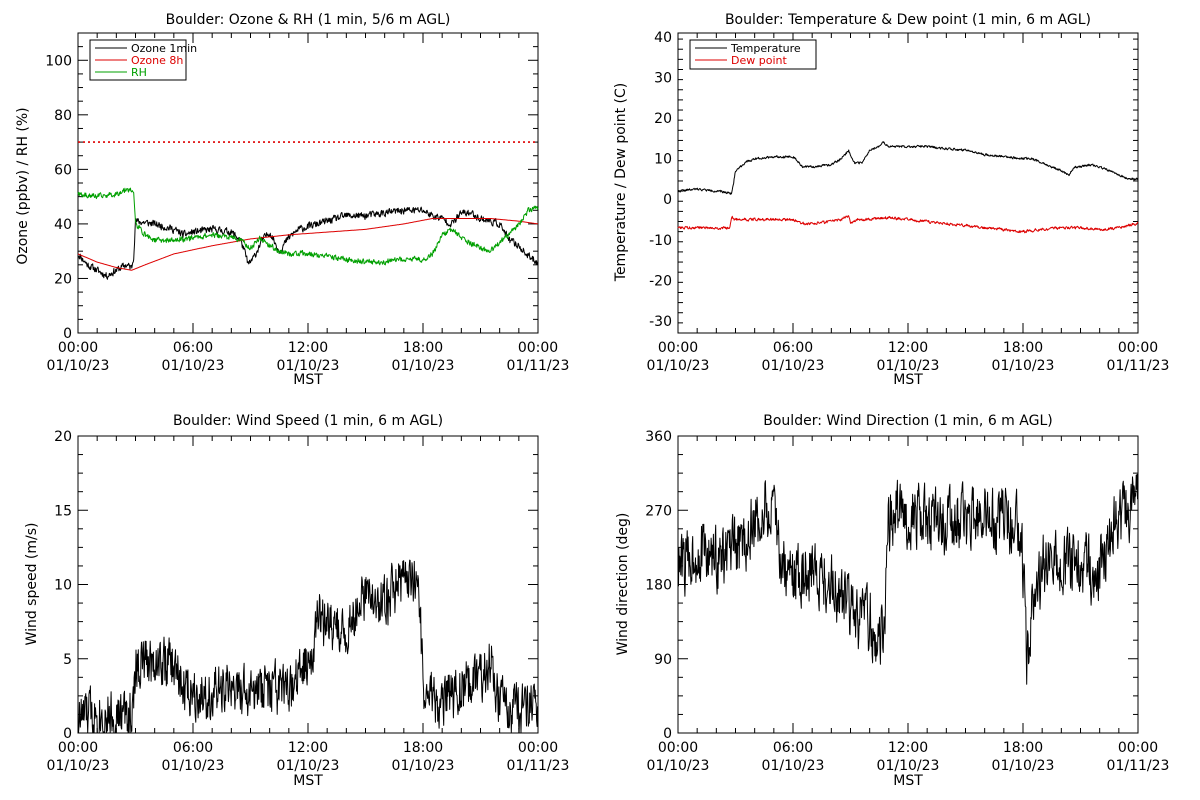  I want to click on y-tick-label: 10, so click(663, 160).